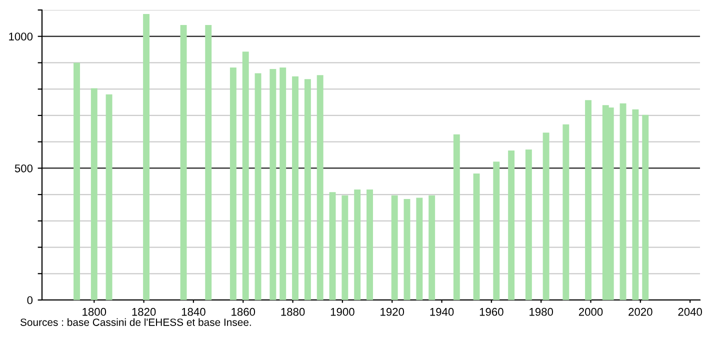 This screenshot has width=710, height=340. What do you see at coordinates (690, 312) in the screenshot?
I see `x-tick-label: 2040` at bounding box center [690, 312].